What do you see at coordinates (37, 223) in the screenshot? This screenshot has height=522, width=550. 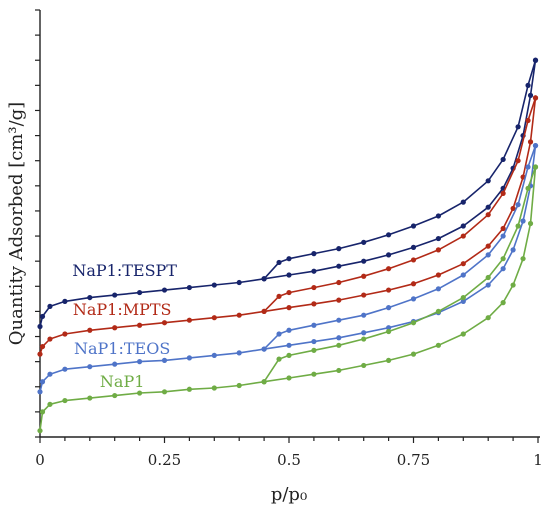 I see `y-ticks` at bounding box center [37, 223].